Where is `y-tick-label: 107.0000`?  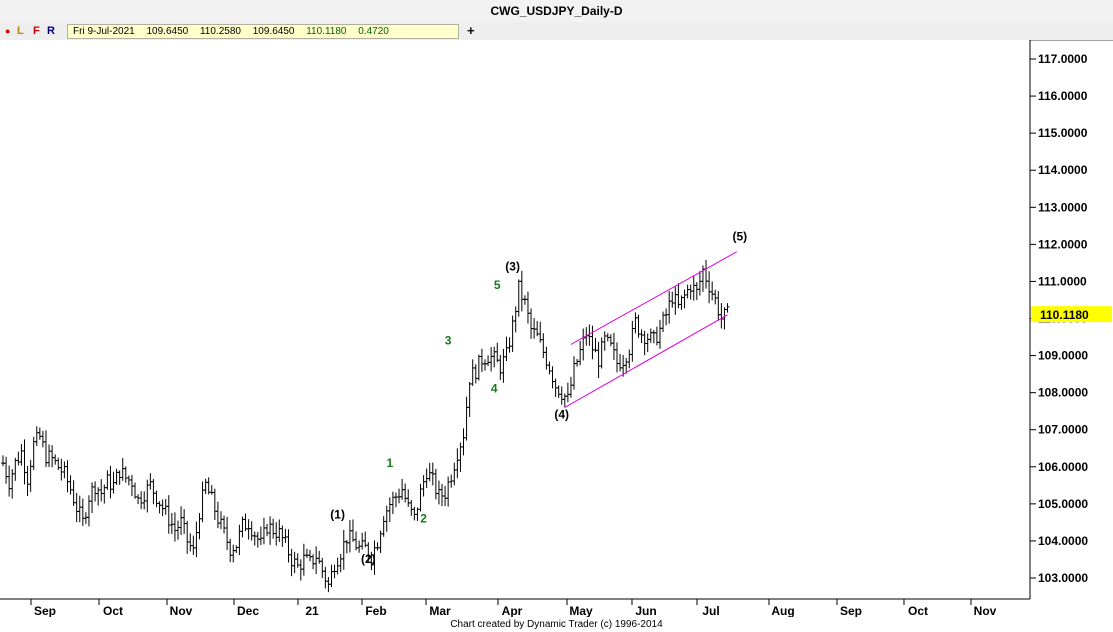 y-tick-label: 107.0000 is located at coordinates (1063, 430).